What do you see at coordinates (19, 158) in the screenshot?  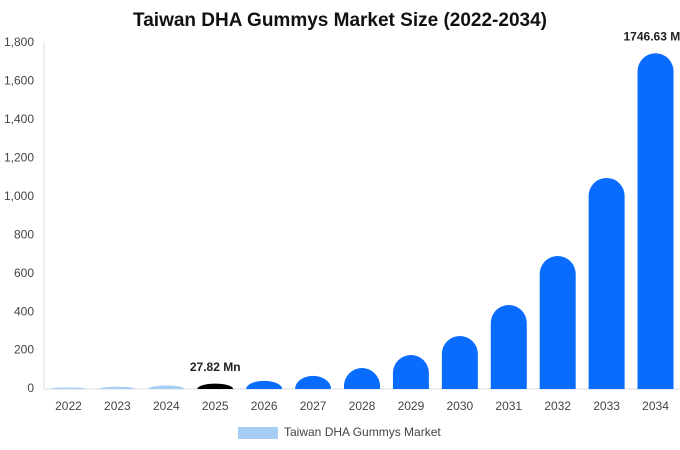 I see `y-tick-label: 1,200` at bounding box center [19, 158].